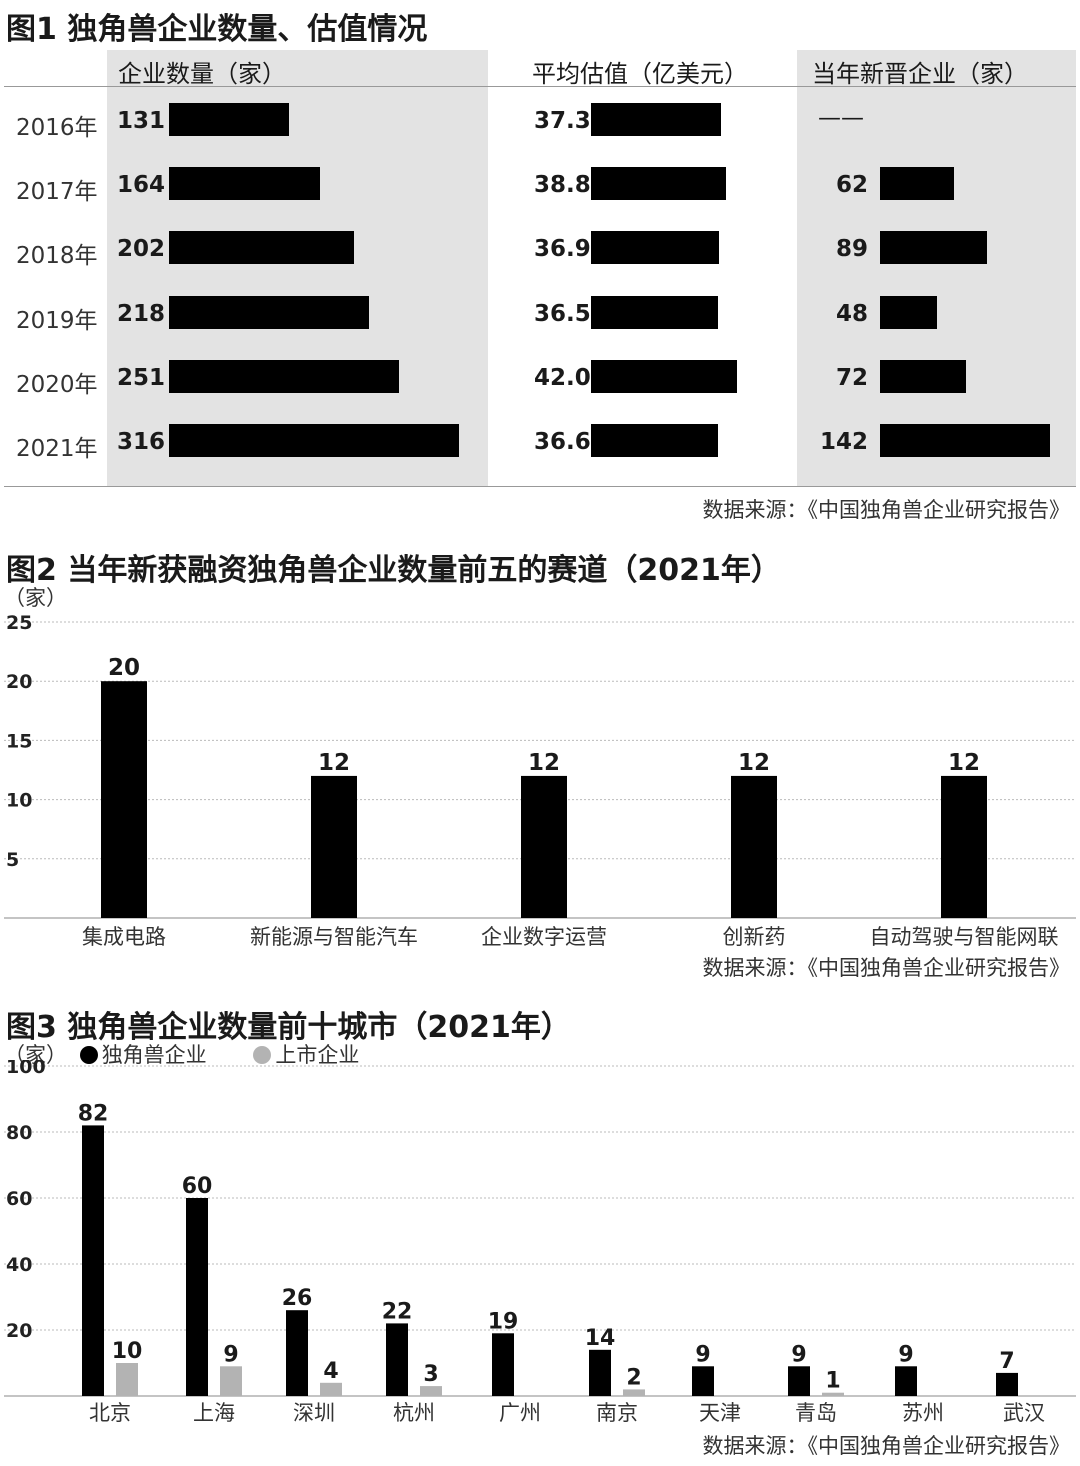  What do you see at coordinates (35, 598) in the screenshot?
I see `fig2-unit: （家）` at bounding box center [35, 598].